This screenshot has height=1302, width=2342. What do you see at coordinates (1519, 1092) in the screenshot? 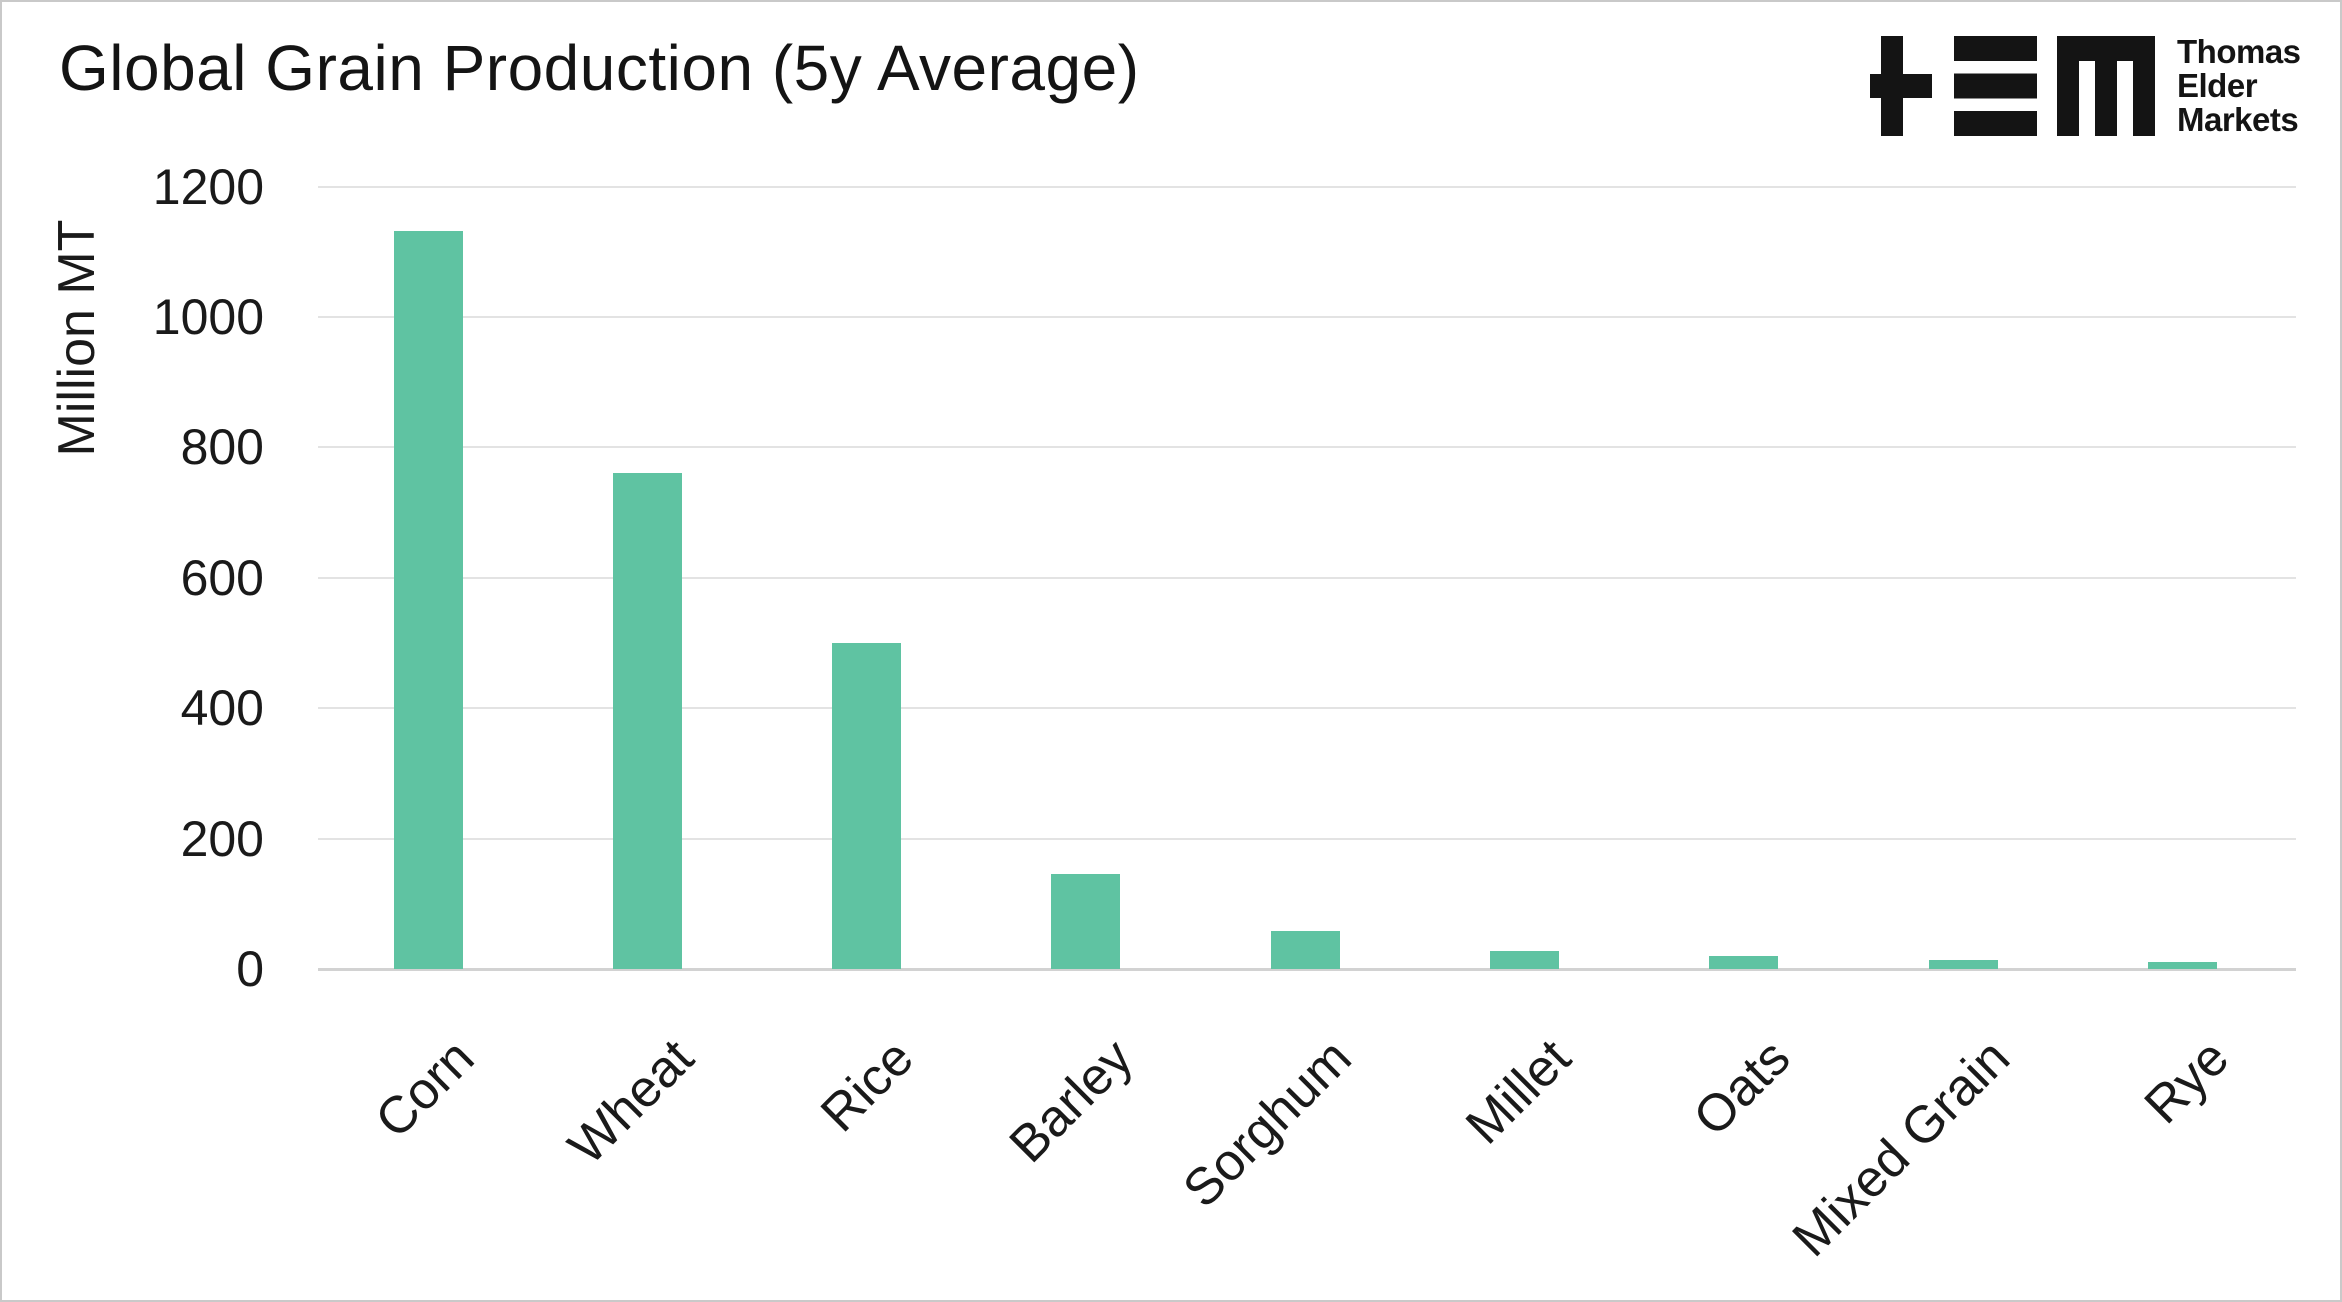
I see `x-tick-label: Millet` at bounding box center [1519, 1092].